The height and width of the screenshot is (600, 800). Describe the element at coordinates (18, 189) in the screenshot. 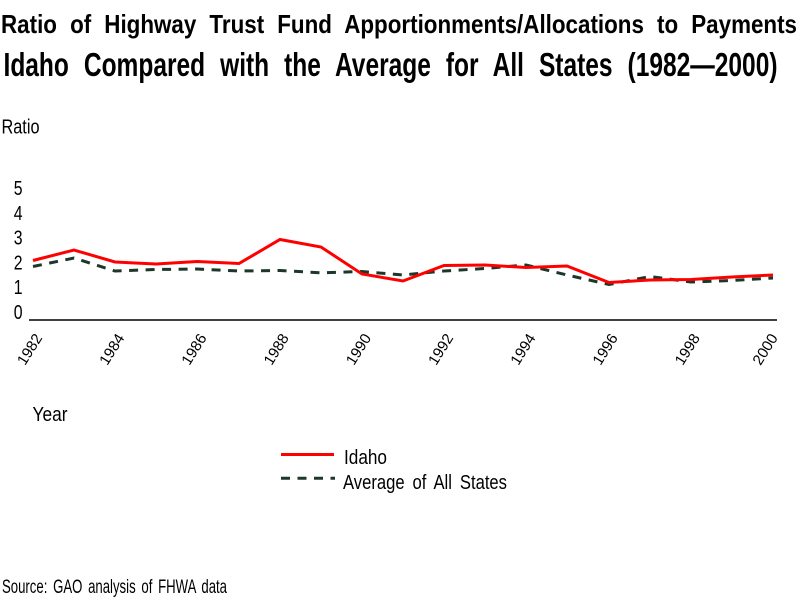

I see `svg-text: 5` at that location.